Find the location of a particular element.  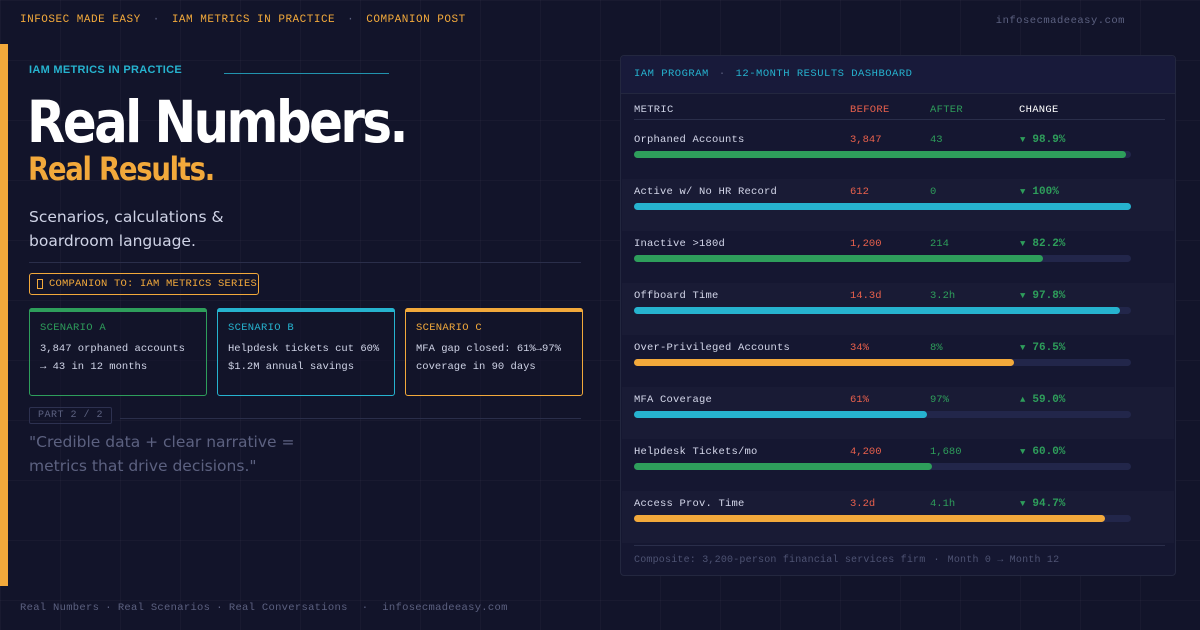

metric-after: 0 is located at coordinates (933, 192).